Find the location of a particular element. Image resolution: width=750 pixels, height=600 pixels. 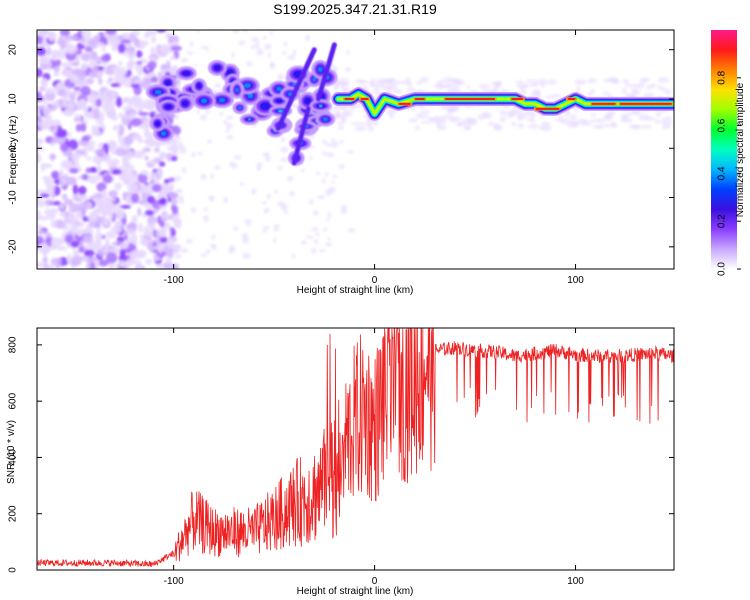

snr-ytick-label: 200 is located at coordinates (13, 513).